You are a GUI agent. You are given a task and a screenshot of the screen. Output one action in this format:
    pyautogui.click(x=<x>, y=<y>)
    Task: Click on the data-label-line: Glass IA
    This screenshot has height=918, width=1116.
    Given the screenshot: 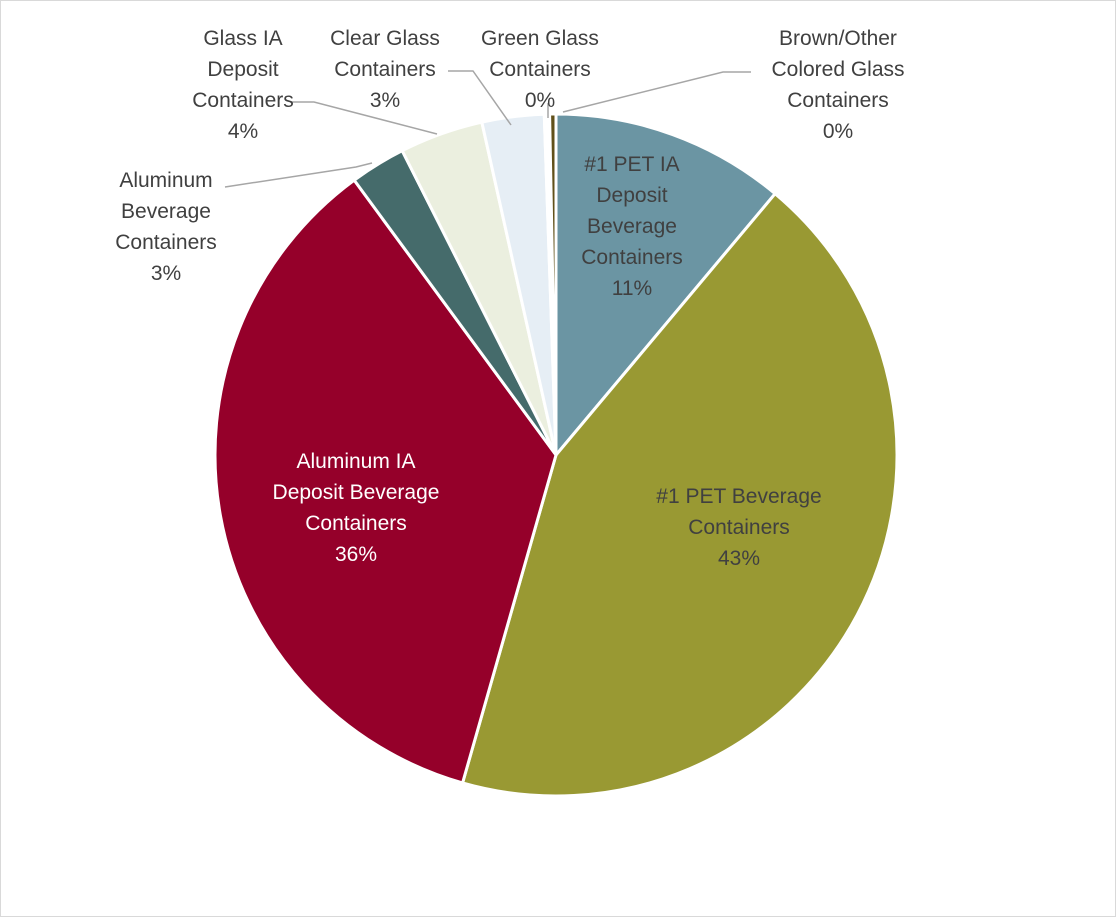 What is the action you would take?
    pyautogui.click(x=242, y=38)
    